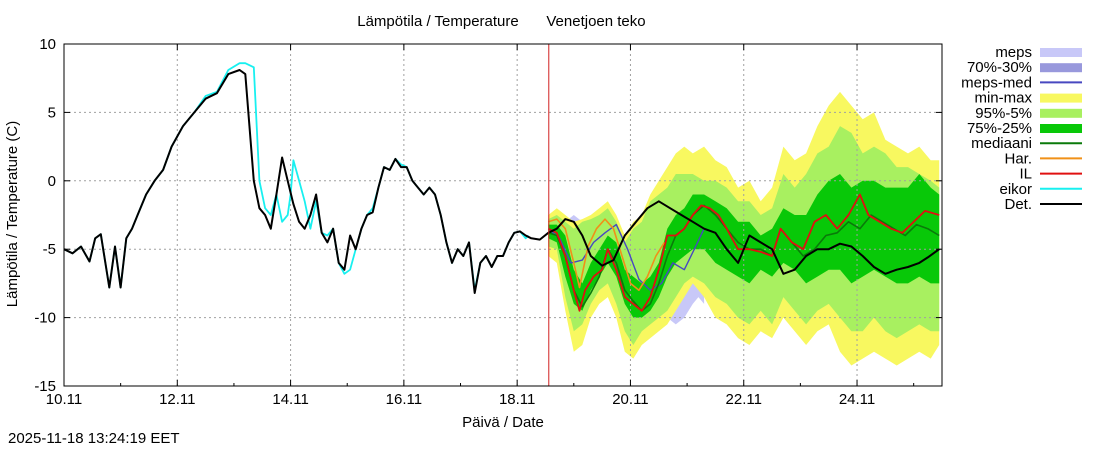 Image resolution: width=1100 pixels, height=450 pixels. Describe the element at coordinates (595, 21) in the screenshot. I see `chart-subtitle: Venetjoen teko` at that location.